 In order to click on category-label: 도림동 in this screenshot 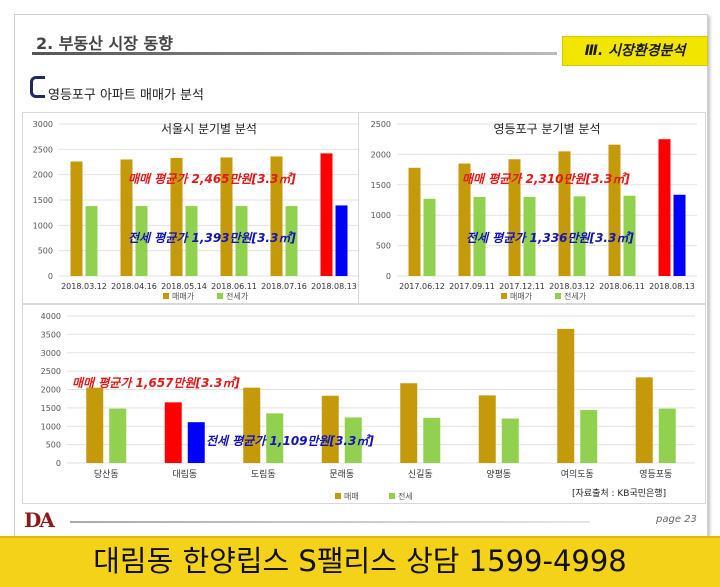, I will do `click(263, 474)`.